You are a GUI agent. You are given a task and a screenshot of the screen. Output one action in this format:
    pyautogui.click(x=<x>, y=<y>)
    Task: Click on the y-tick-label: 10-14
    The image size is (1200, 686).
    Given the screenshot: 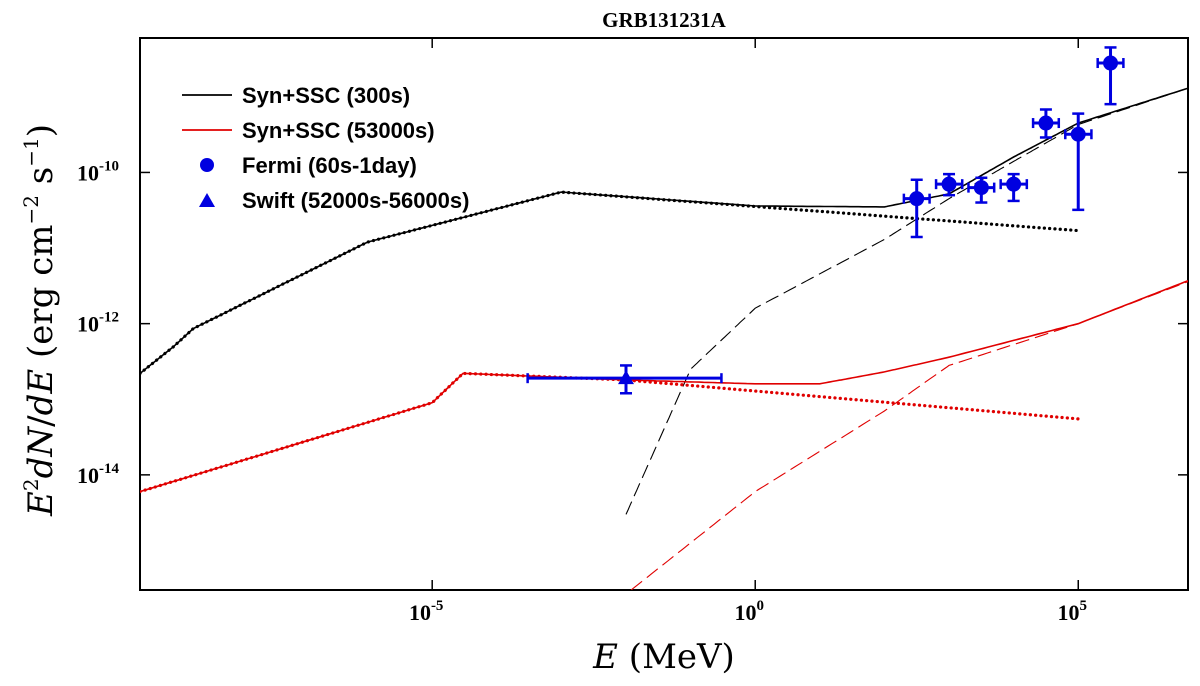 What is the action you would take?
    pyautogui.click(x=98, y=474)
    